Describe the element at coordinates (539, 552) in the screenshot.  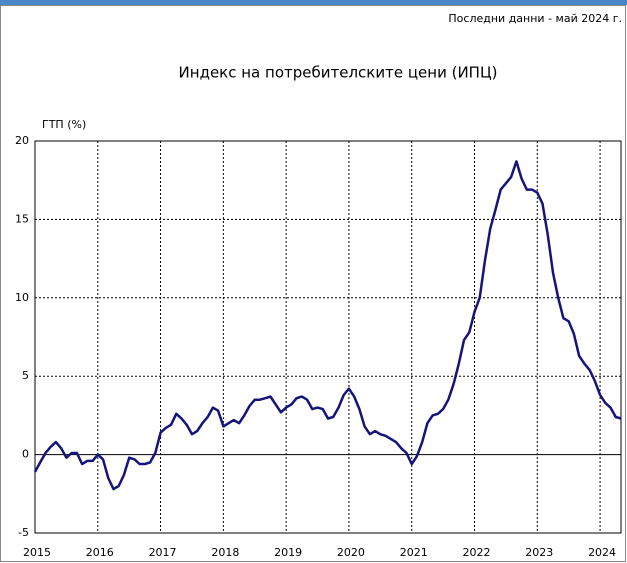
I see `x-tick-label: 2023` at that location.